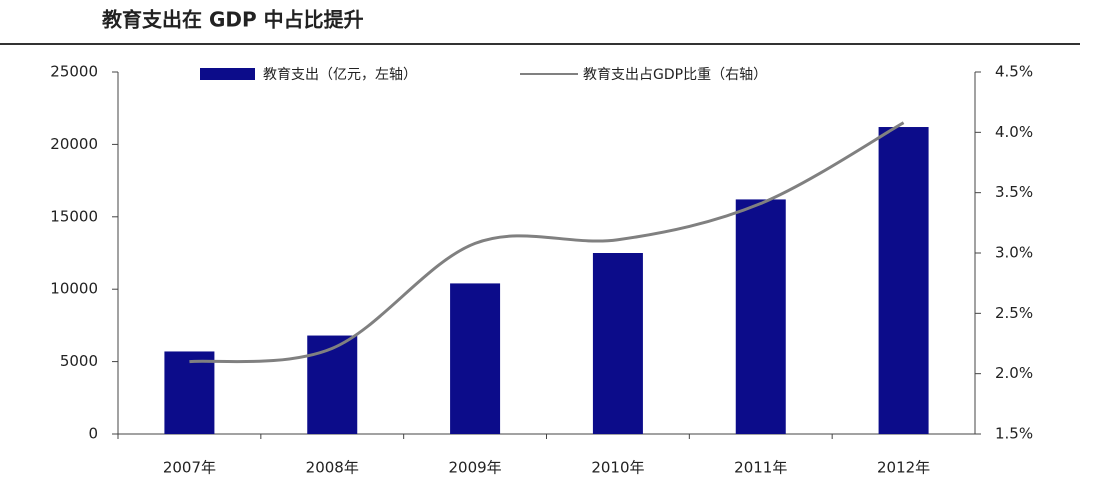  Describe the element at coordinates (227, 74) in the screenshot. I see `legend-swatch` at that location.